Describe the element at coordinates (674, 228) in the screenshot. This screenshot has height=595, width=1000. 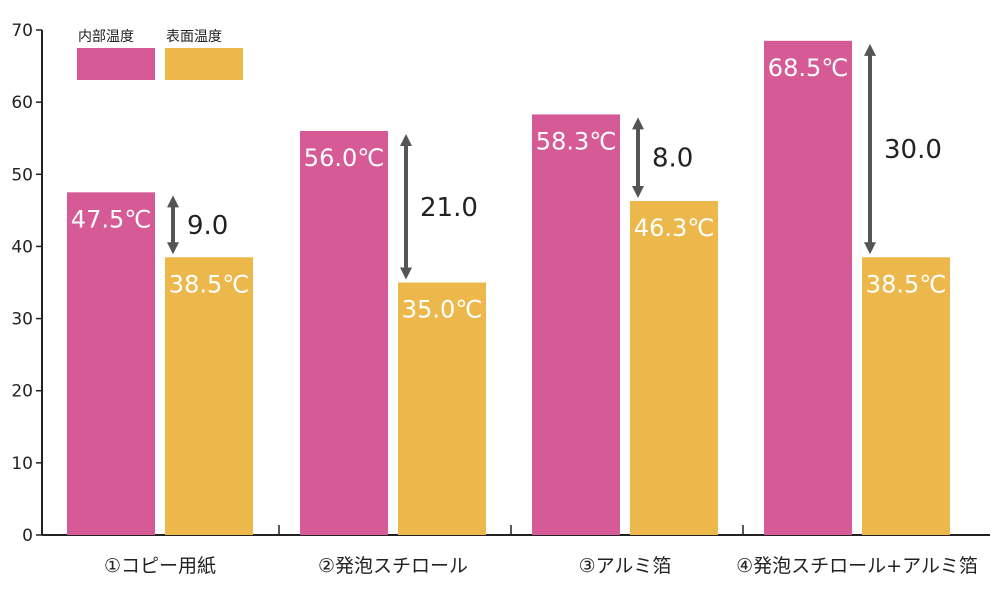
I see `bar-value-label: 46.3℃` at that location.